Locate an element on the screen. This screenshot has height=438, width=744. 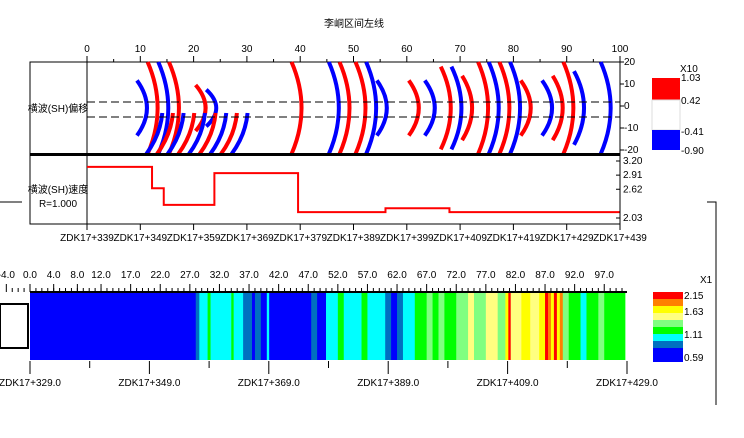
legend-label: 0.42 is located at coordinates (691, 101).